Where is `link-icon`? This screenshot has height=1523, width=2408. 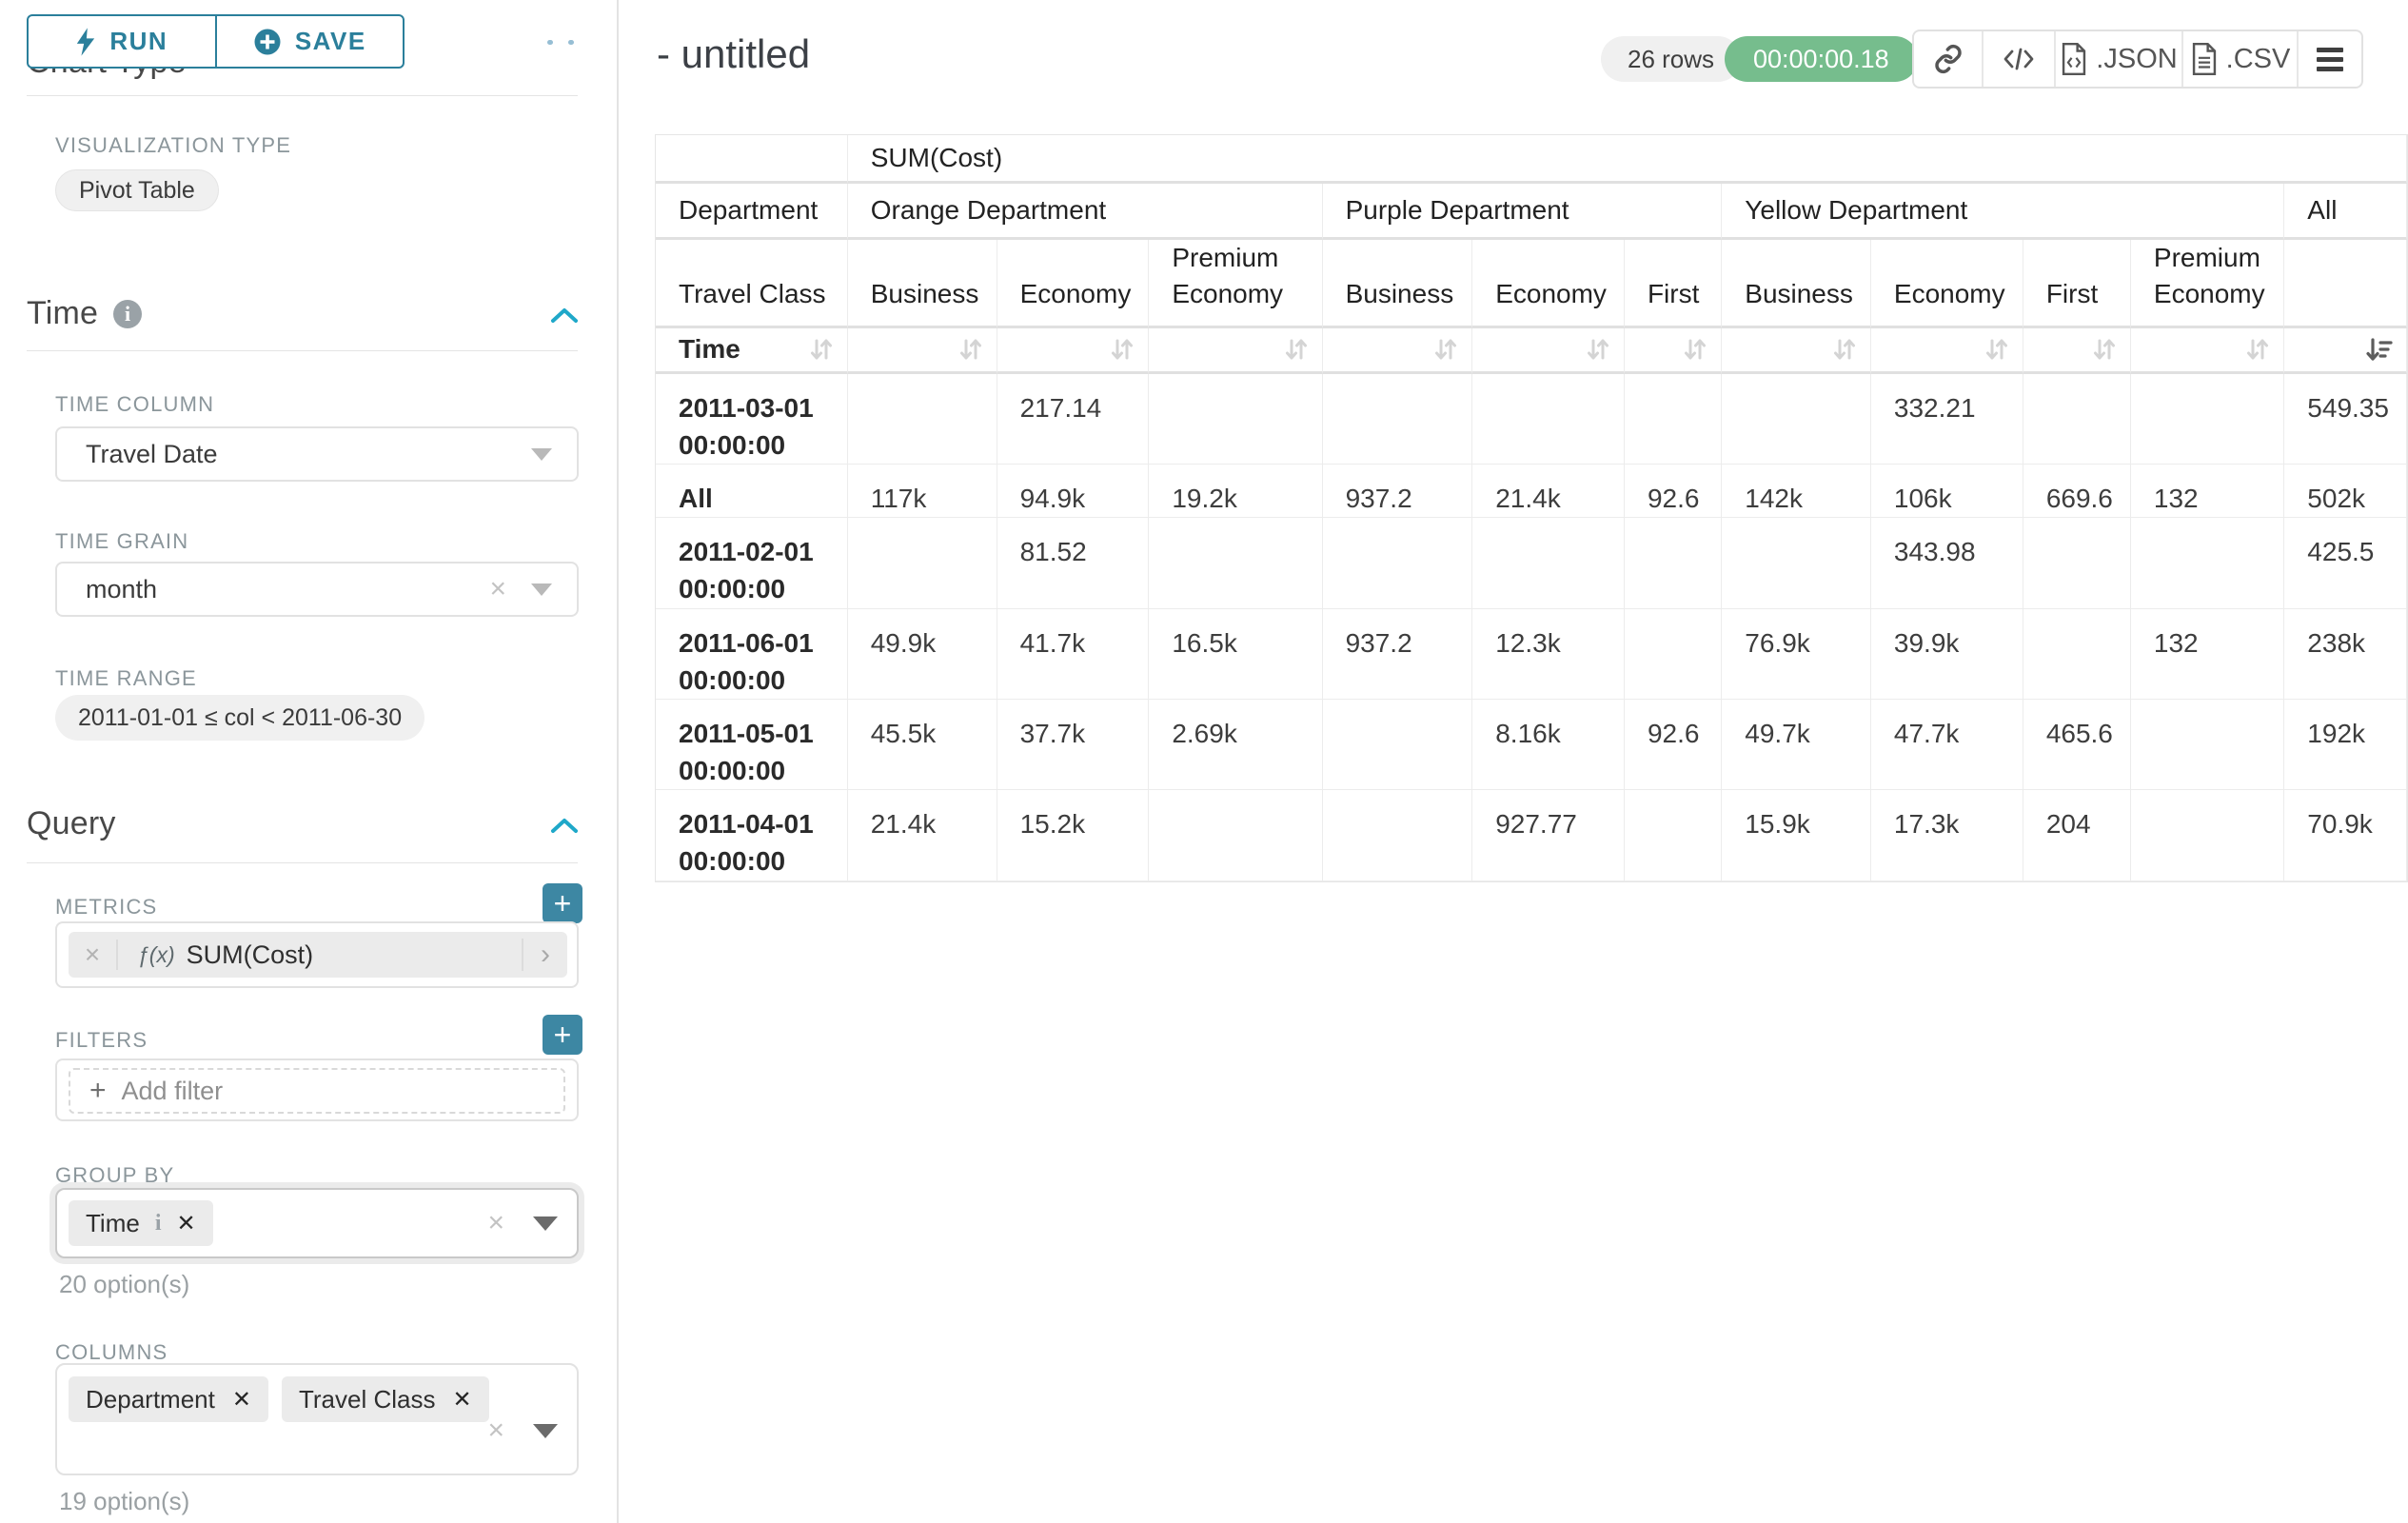 link-icon is located at coordinates (1948, 59).